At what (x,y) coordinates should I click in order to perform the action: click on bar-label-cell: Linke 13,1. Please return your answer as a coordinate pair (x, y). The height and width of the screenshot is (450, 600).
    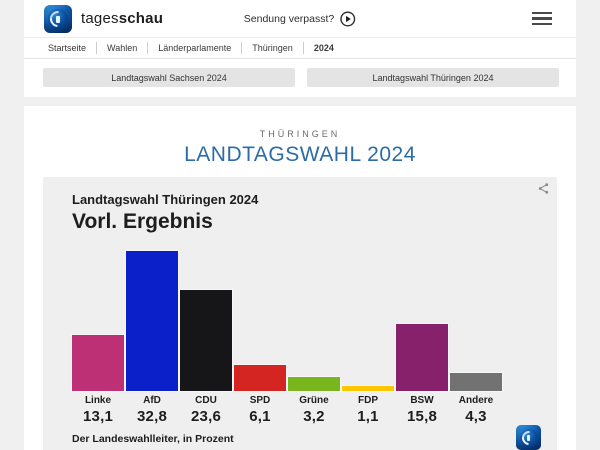
    Looking at the image, I should click on (98, 410).